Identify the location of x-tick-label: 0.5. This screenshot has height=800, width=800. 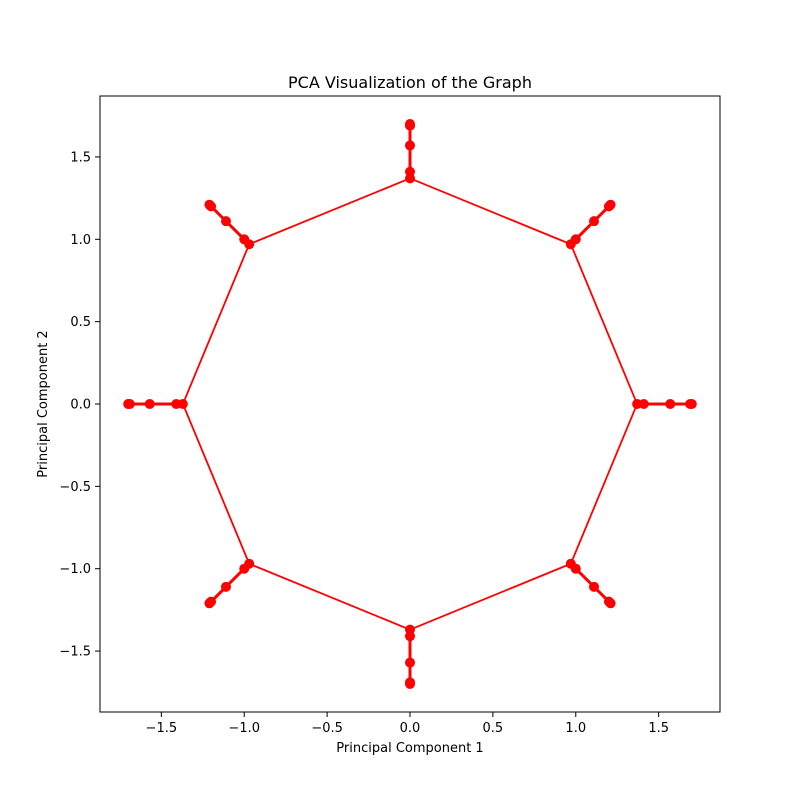
(493, 728).